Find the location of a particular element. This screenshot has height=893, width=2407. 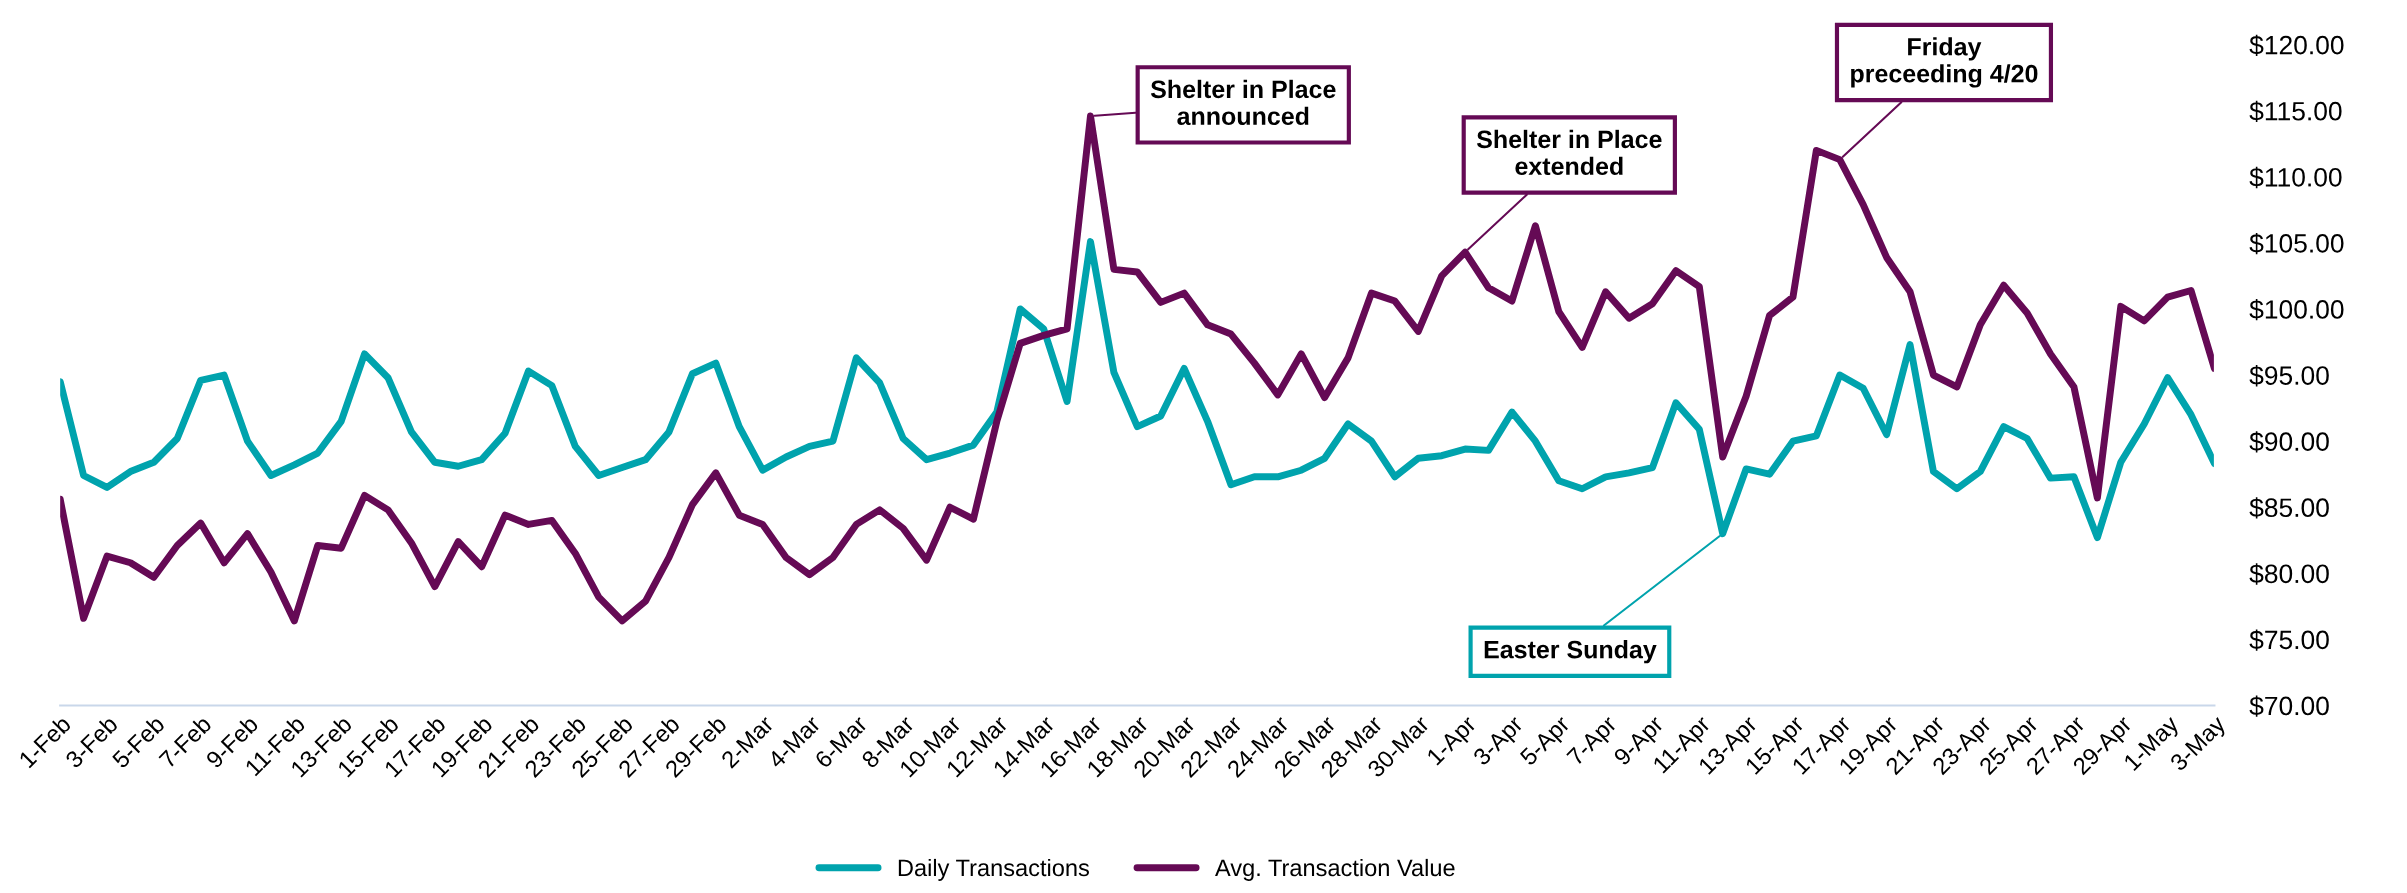

annotation: Friday preceeding 4/20 is located at coordinates (1944, 62).